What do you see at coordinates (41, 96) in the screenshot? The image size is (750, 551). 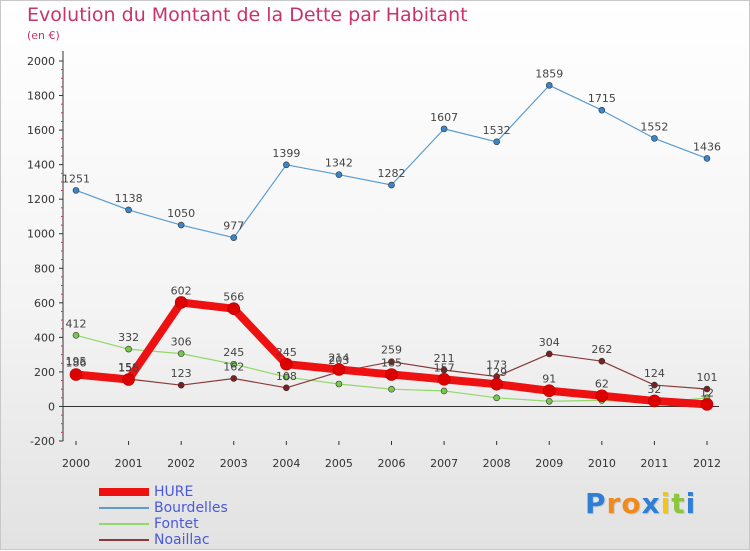 I see `y-tick-label: 1800` at bounding box center [41, 96].